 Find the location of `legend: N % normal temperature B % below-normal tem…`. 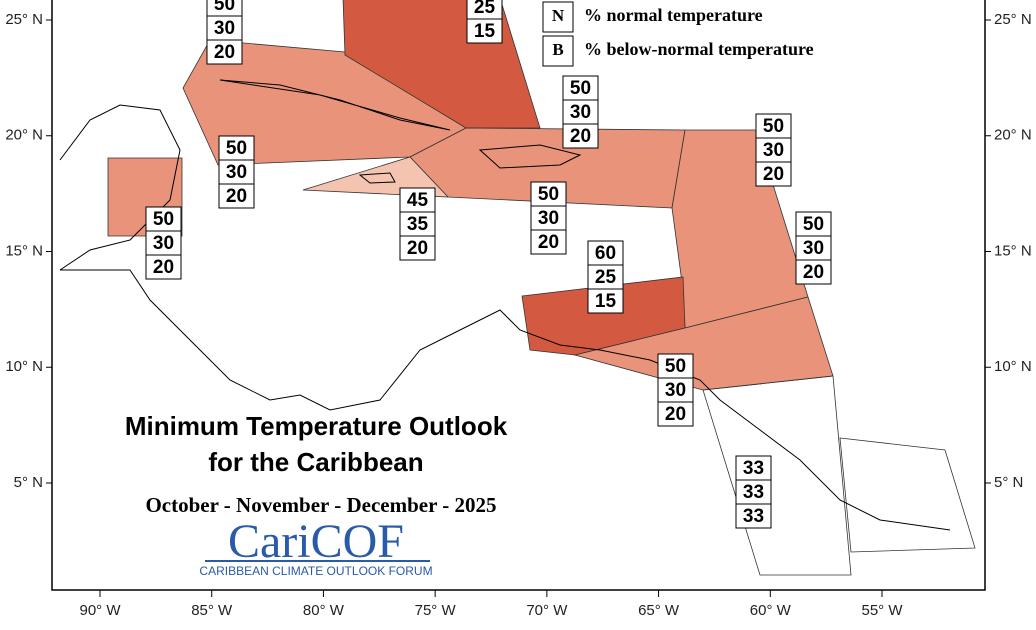

legend: N % normal temperature B % below-normal tem… is located at coordinates (678, 34).